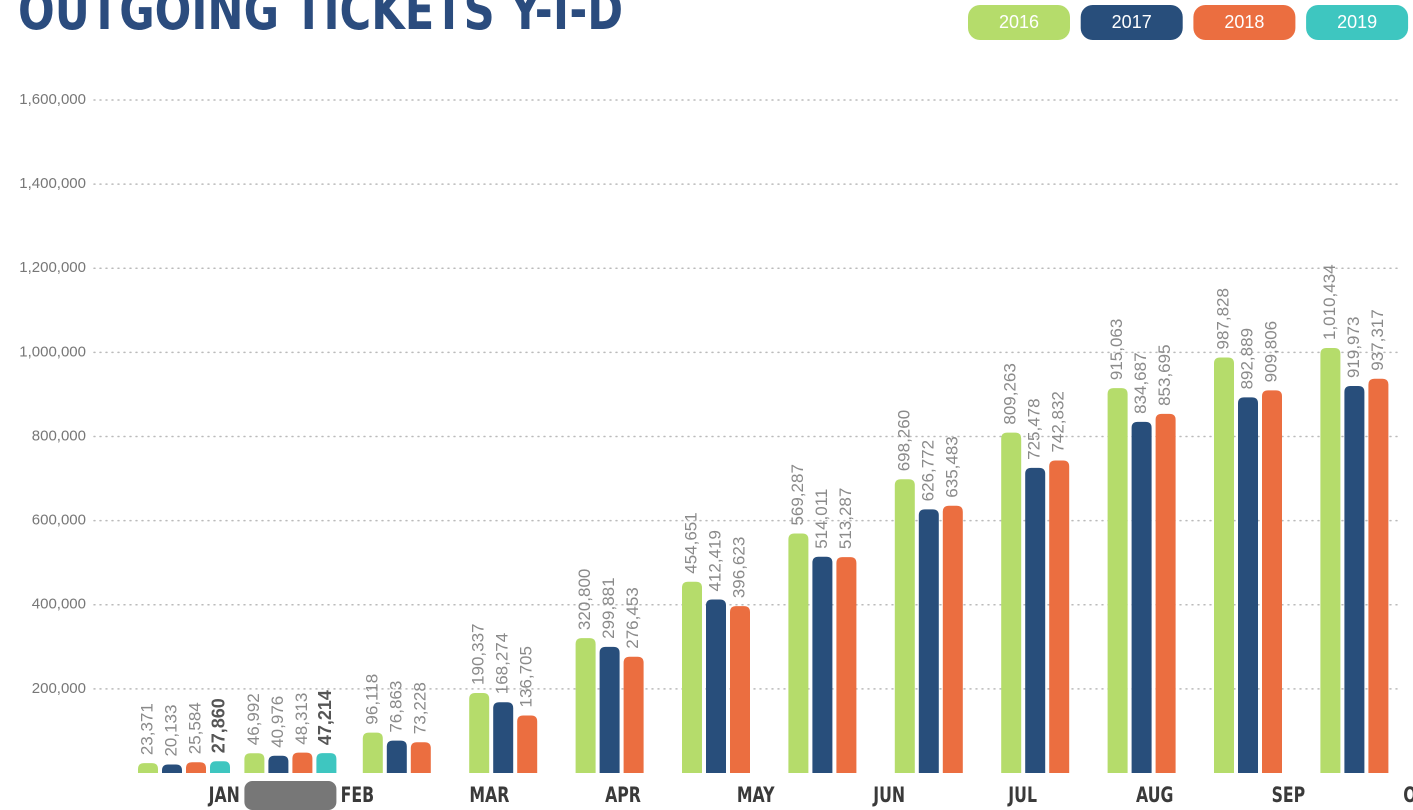 This screenshot has width=1413, height=810. I want to click on x-tick-label: JAN, so click(223, 796).